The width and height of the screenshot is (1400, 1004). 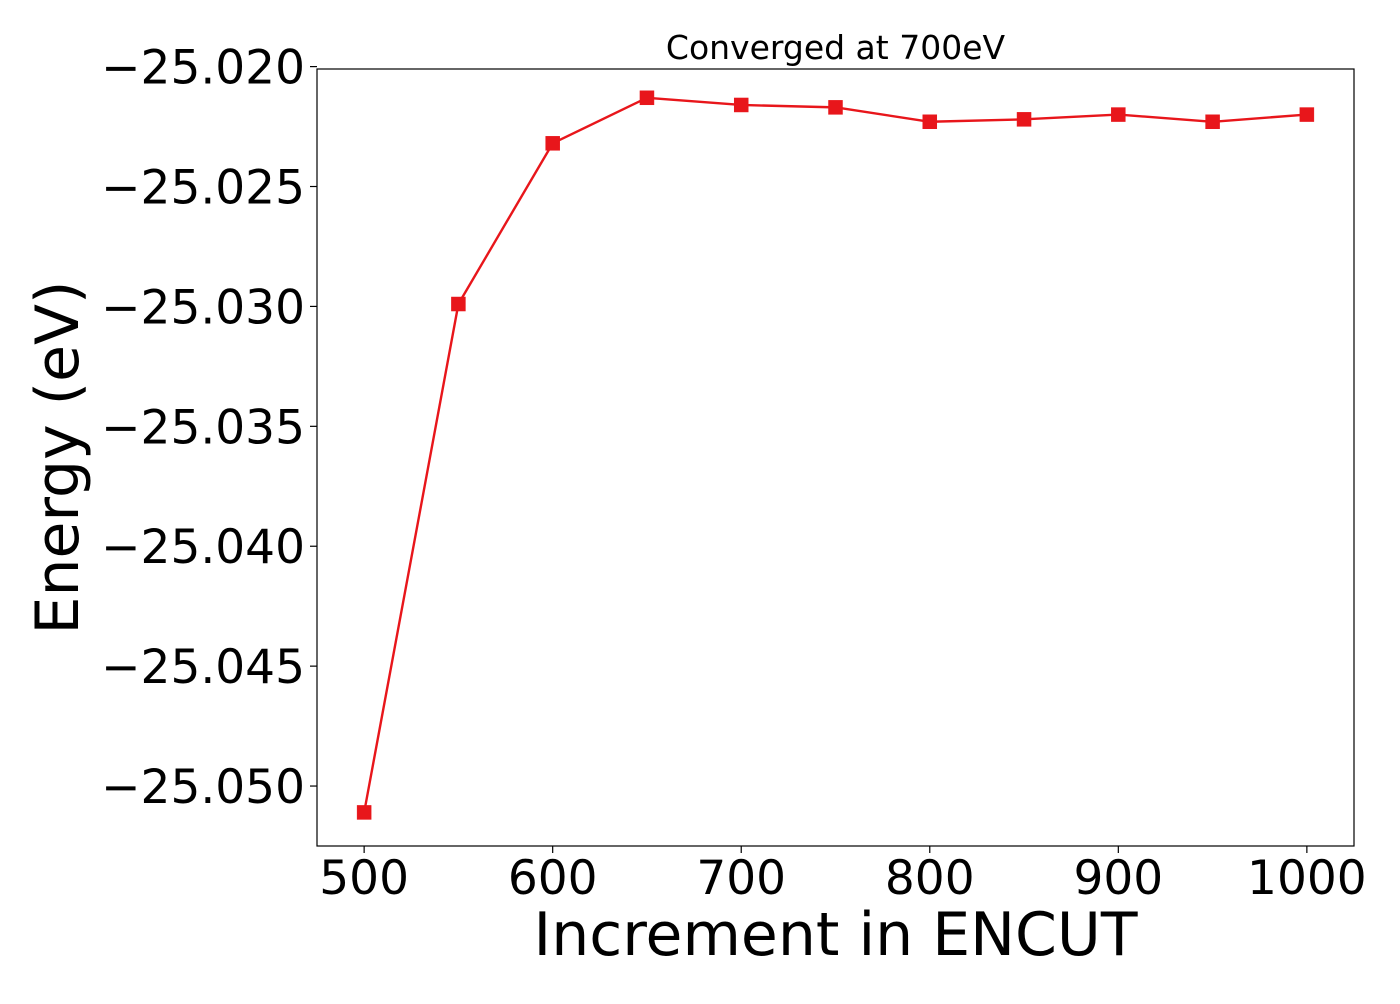 What do you see at coordinates (836, 935) in the screenshot?
I see `x-axis-label: Increment in ENCUT` at bounding box center [836, 935].